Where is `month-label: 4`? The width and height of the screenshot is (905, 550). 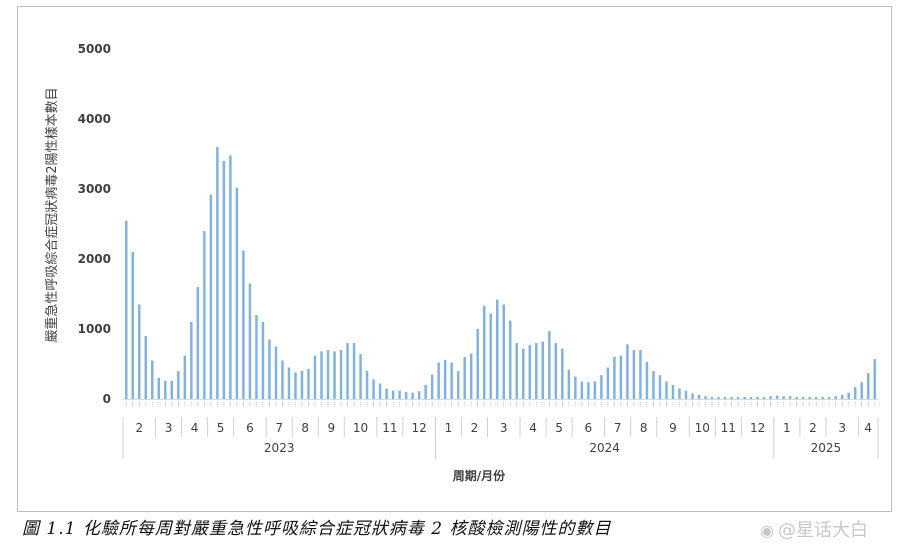 month-label: 4 is located at coordinates (868, 428).